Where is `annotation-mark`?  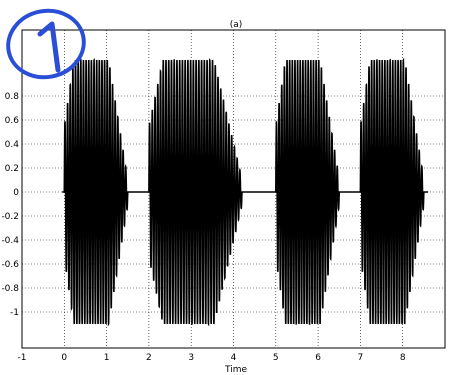
annotation-mark is located at coordinates (49, 47).